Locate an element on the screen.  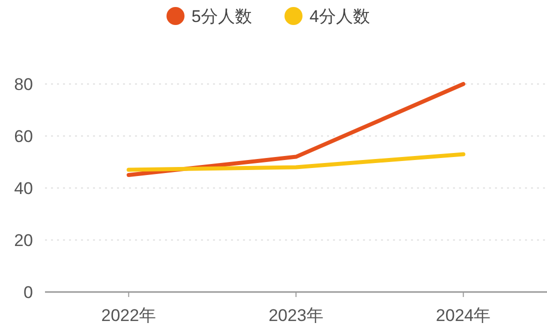
legend-label: 4分人数 is located at coordinates (340, 16).